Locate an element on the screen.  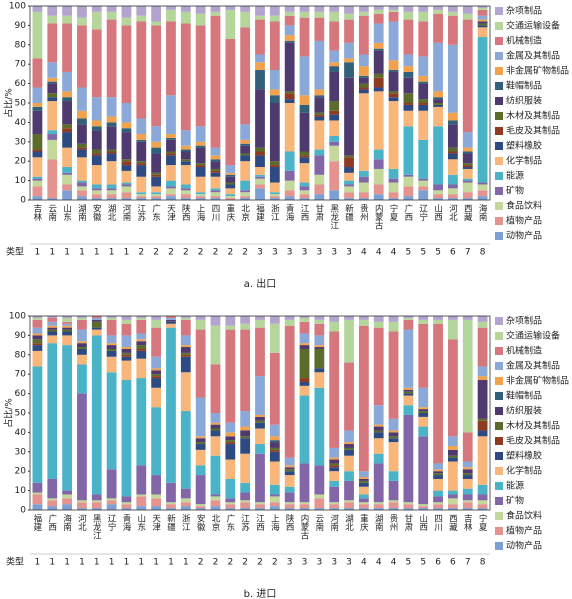
x-tick-label: 贵州 is located at coordinates (393, 522).